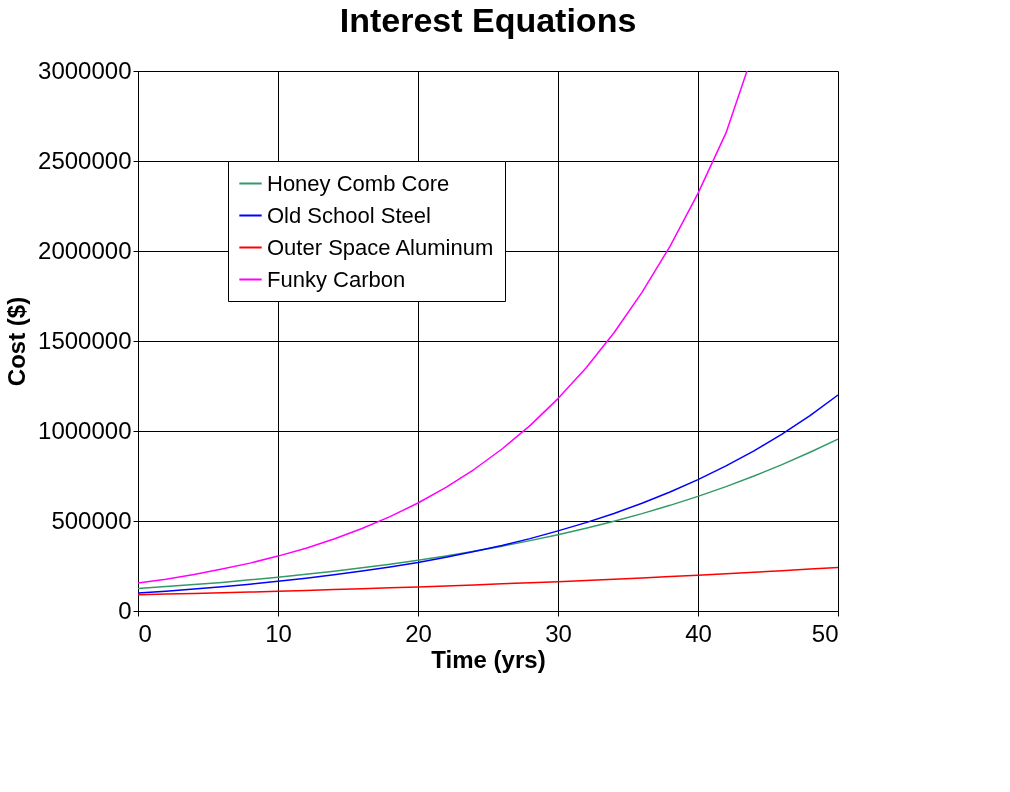  I want to click on chart-title: Interest Equations, so click(488, 20).